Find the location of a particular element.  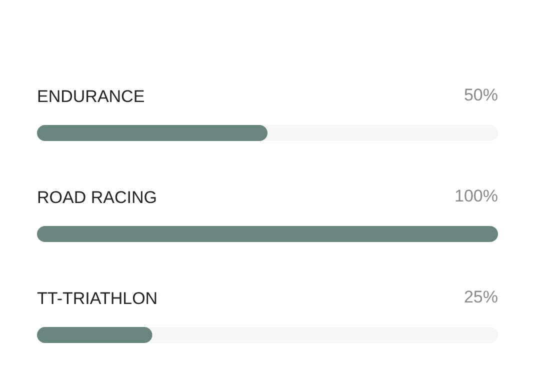

data-label: 50% is located at coordinates (481, 95).